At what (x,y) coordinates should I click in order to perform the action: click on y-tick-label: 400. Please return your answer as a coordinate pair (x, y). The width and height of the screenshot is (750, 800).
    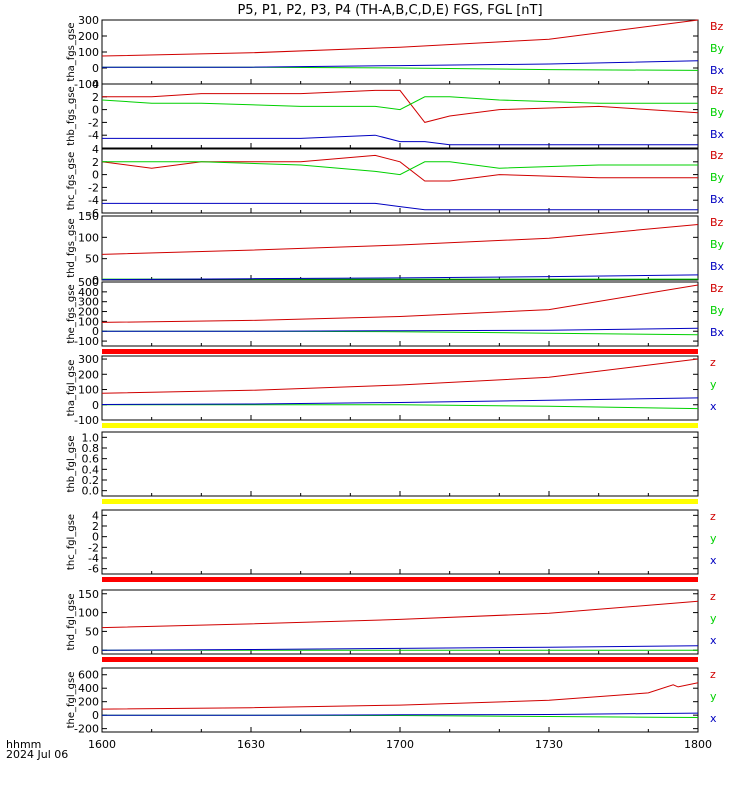
    Looking at the image, I should click on (88, 688).